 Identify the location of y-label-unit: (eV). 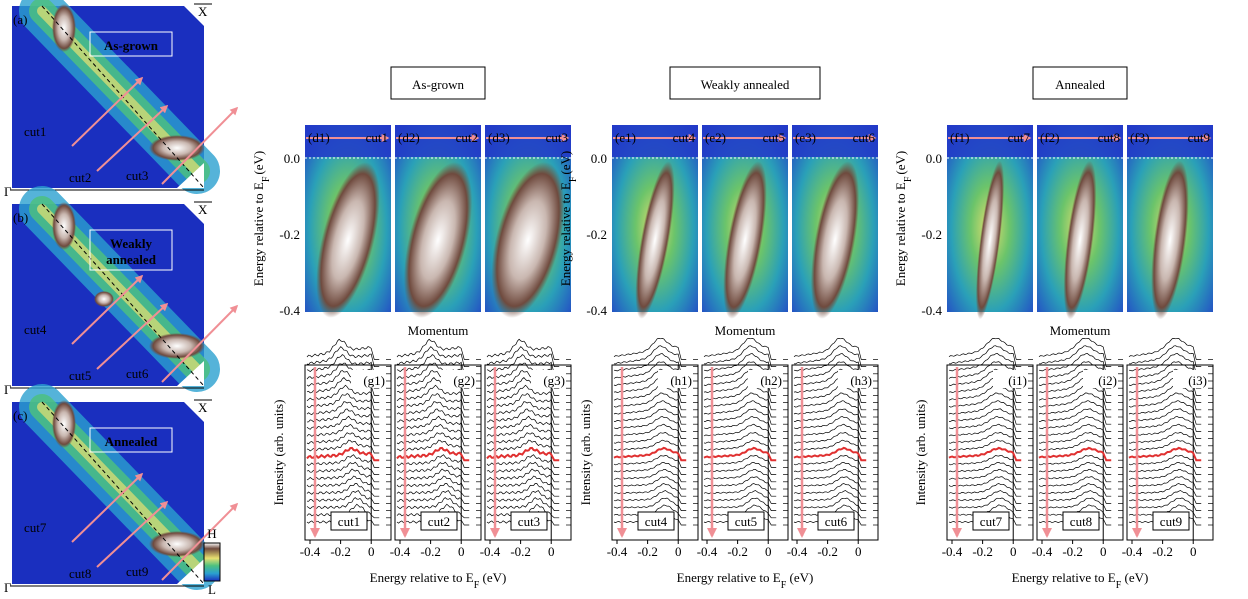
(565, 163).